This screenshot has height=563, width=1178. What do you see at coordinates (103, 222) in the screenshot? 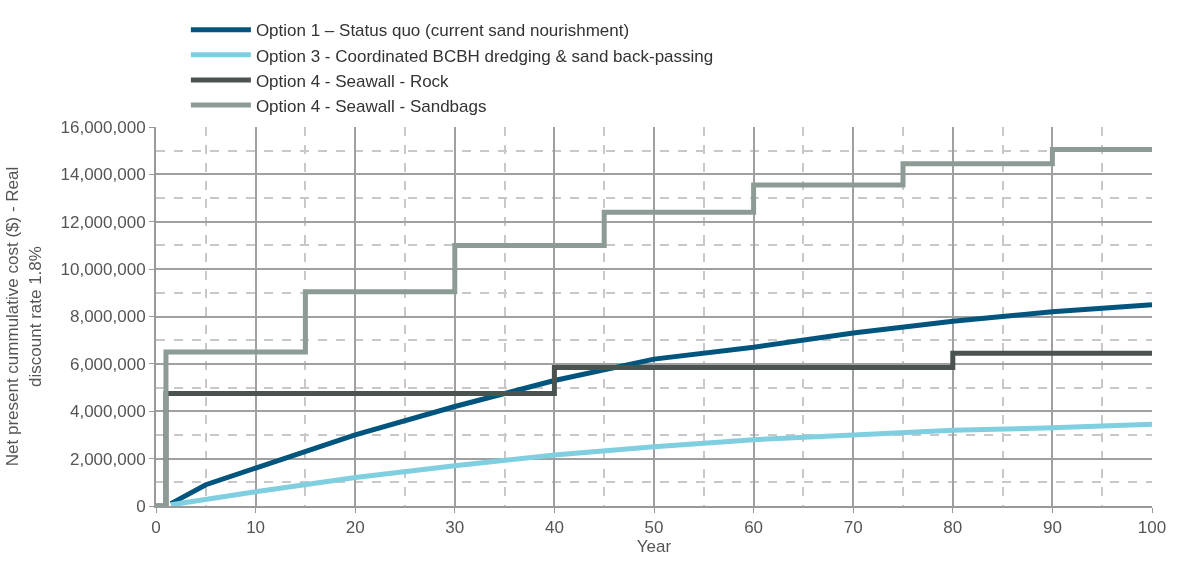
I see `y-tick-label: 12,000,000` at bounding box center [103, 222].